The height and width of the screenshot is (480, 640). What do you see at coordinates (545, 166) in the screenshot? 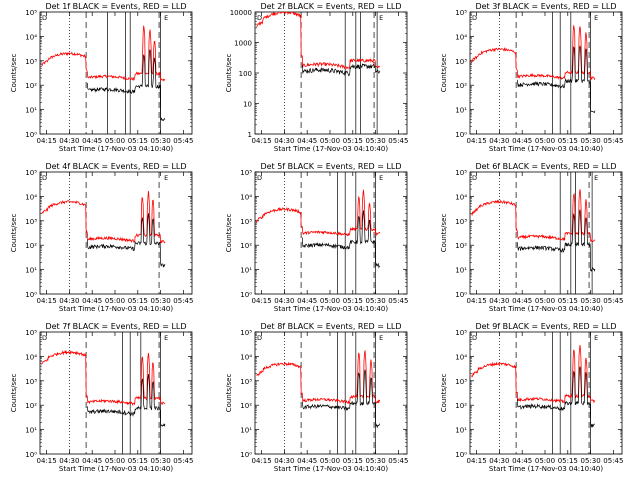
I see `panel-title: Det 6f BLACK = Events, RED = LLD` at bounding box center [545, 166].